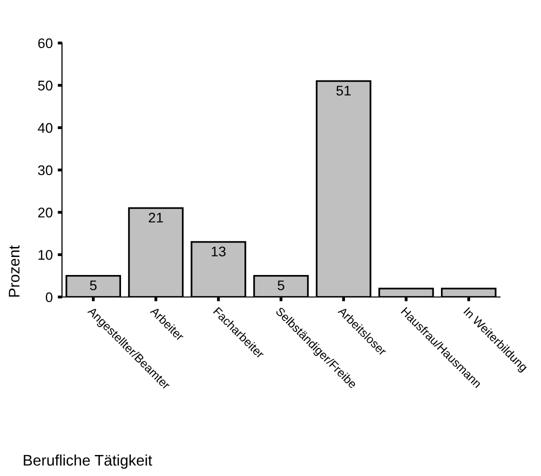  What do you see at coordinates (219, 251) in the screenshot?
I see `data-label: 13` at bounding box center [219, 251].